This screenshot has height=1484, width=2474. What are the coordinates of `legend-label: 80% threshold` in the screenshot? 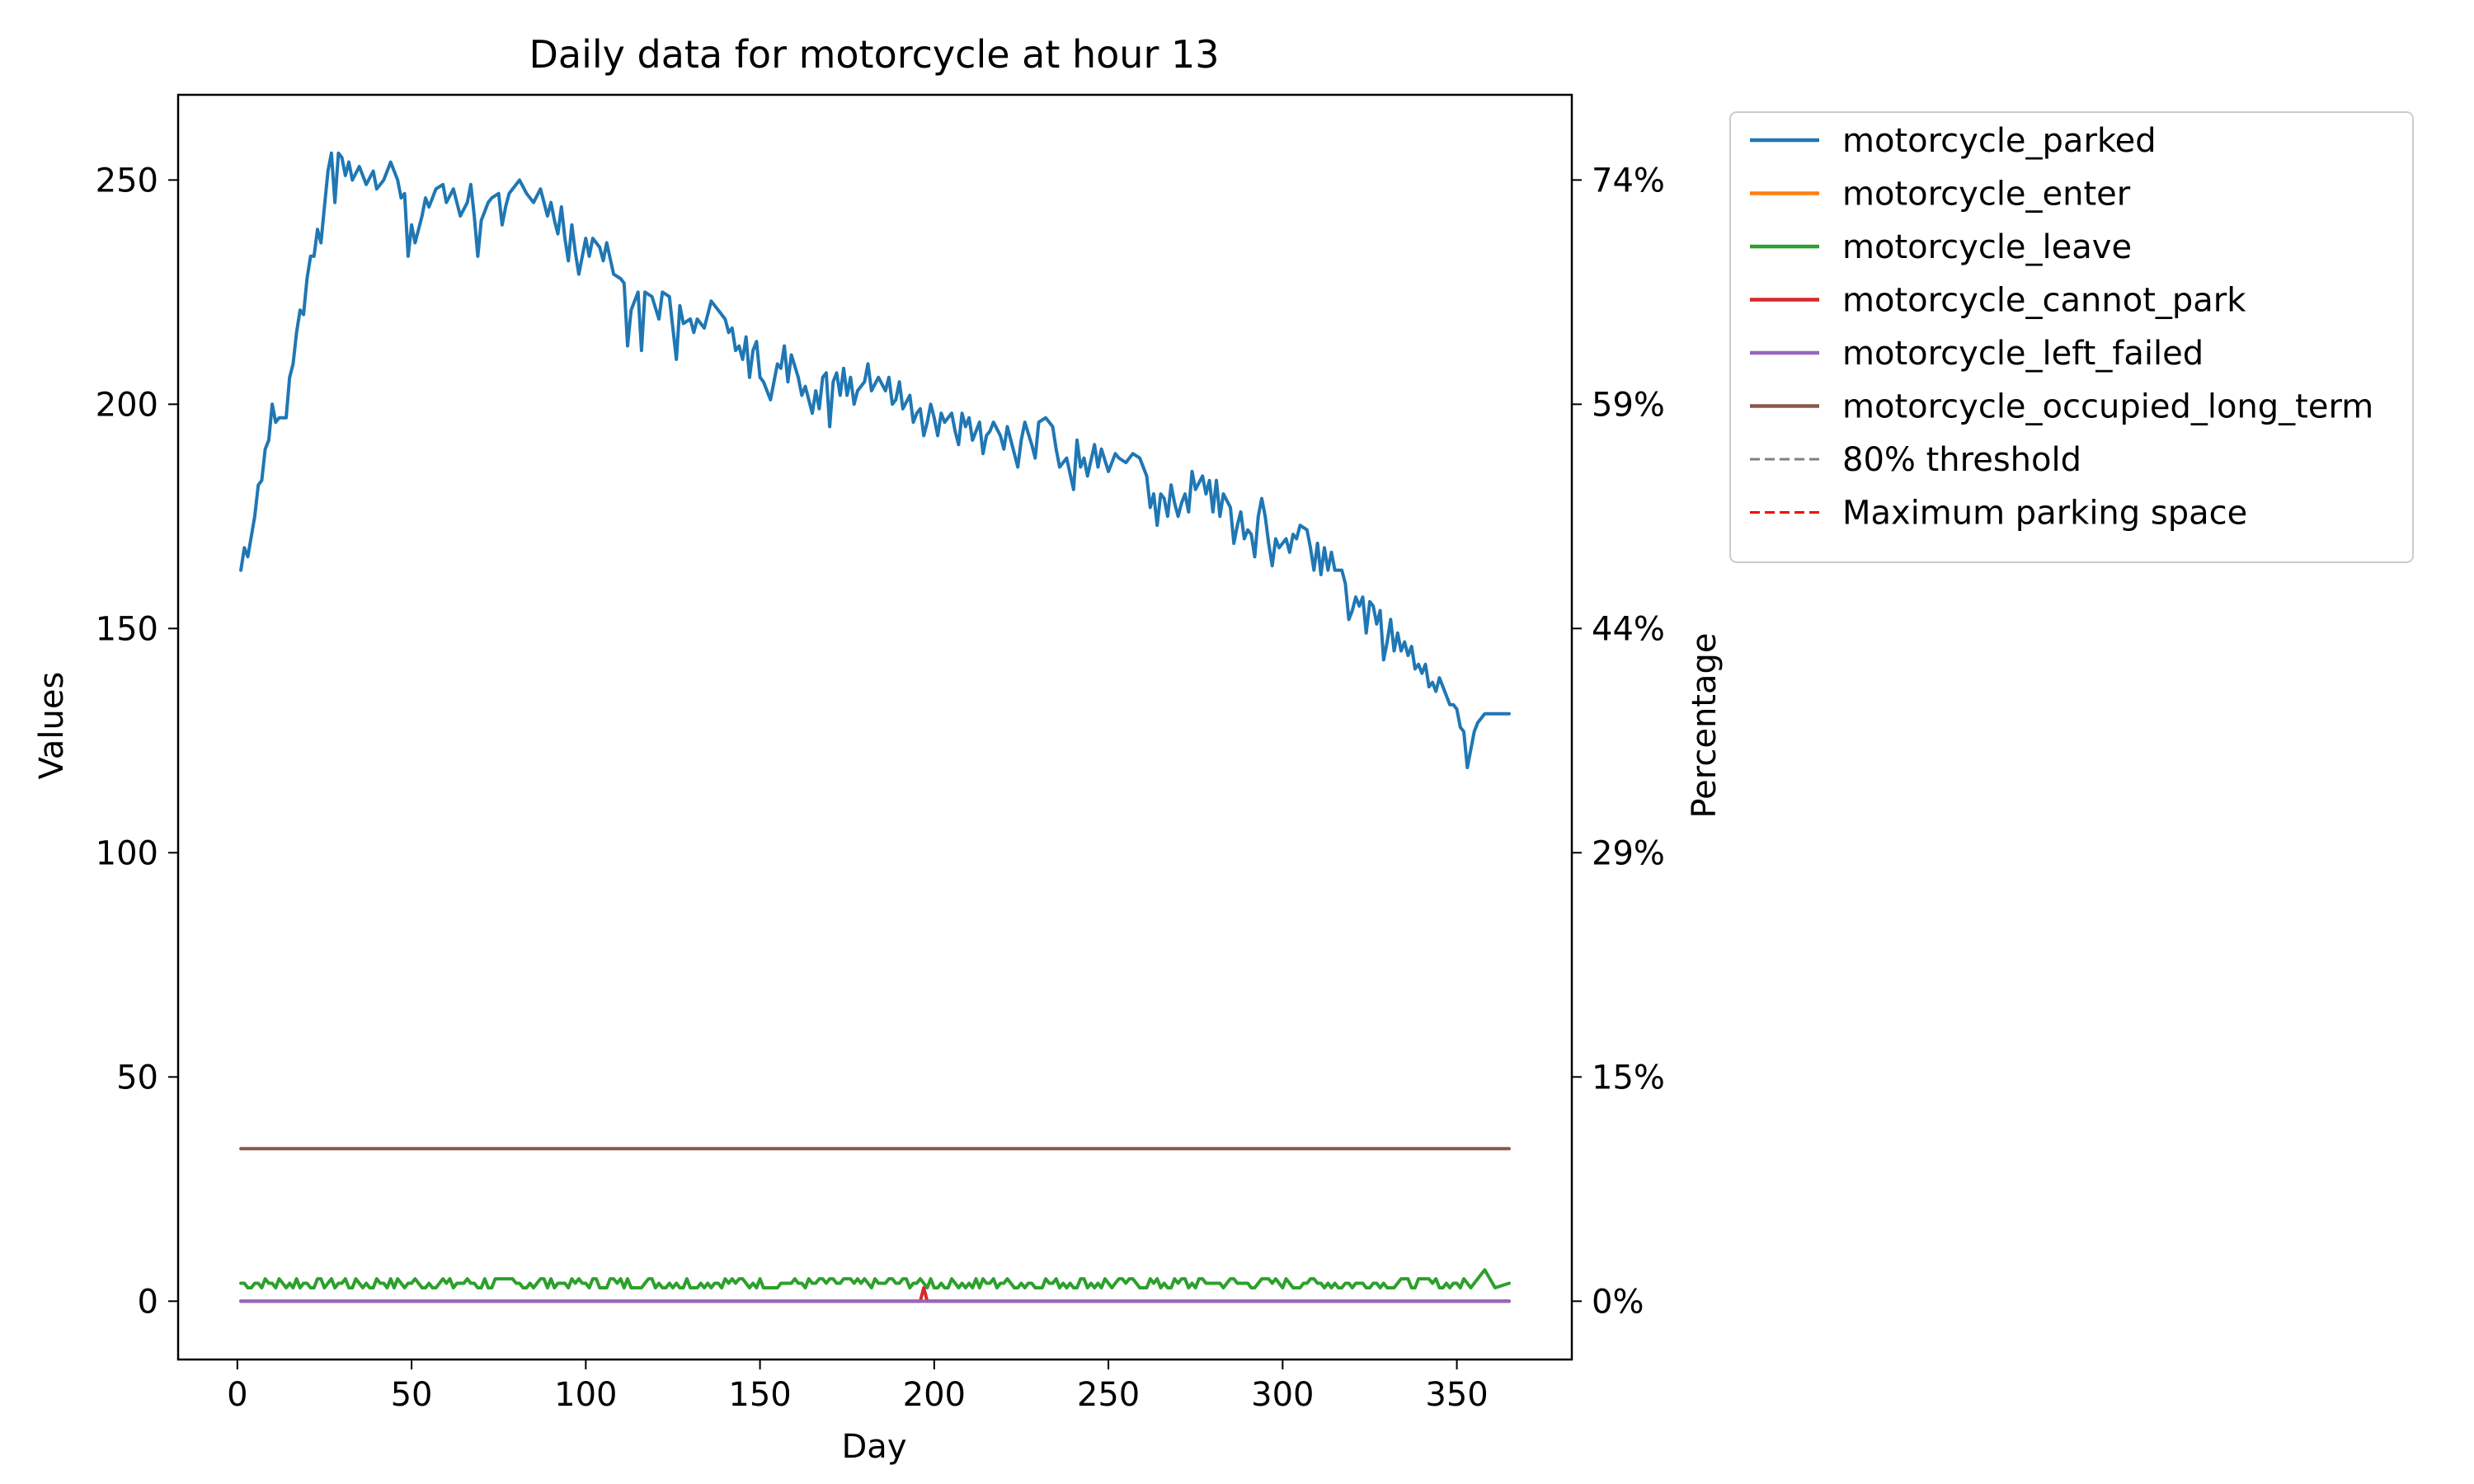 It's located at (1961, 460).